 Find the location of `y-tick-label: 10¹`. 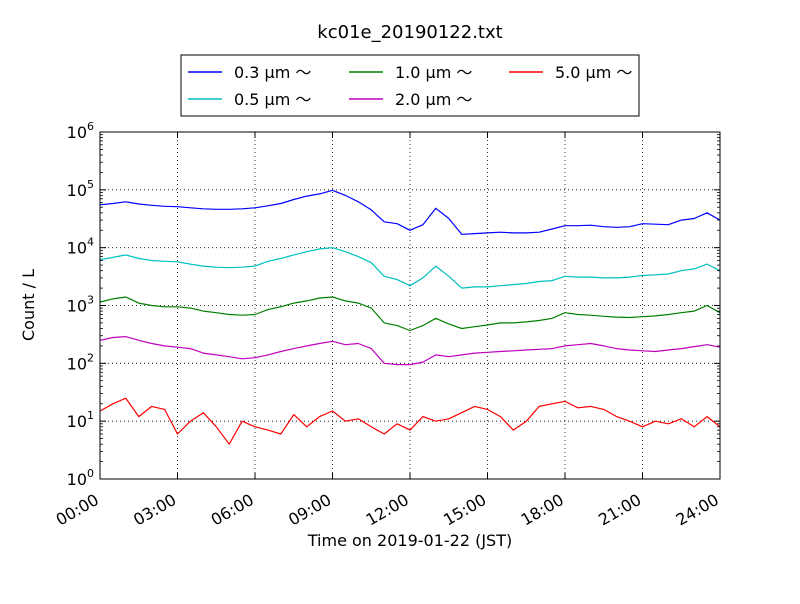

y-tick-label: 10¹ is located at coordinates (80, 420).